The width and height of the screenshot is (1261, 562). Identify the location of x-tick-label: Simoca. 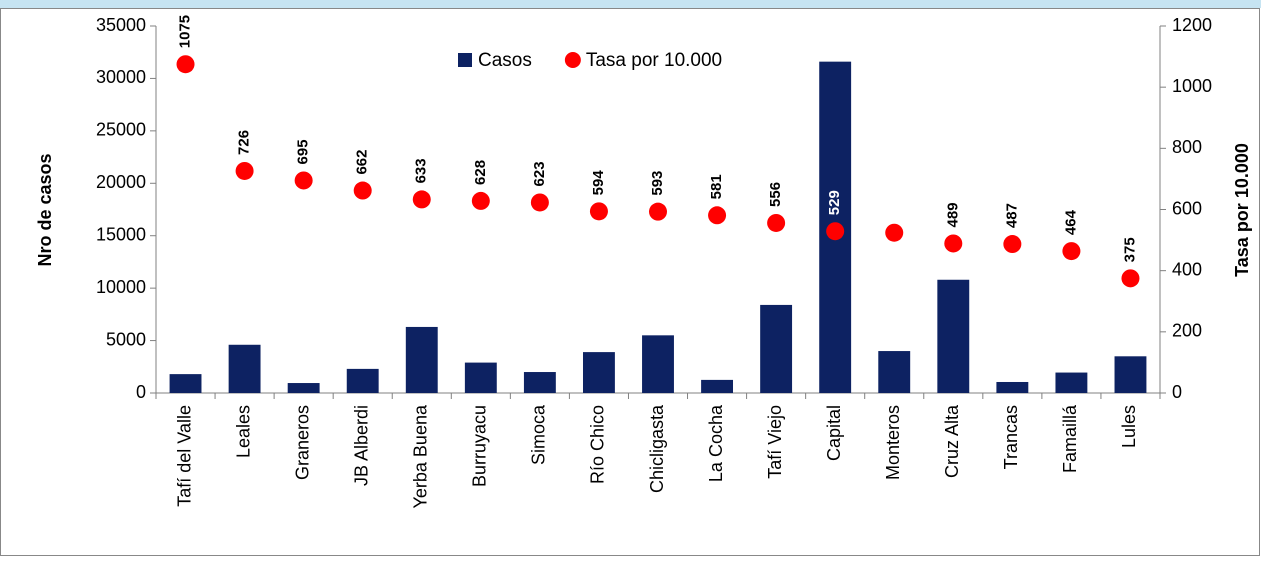
(539, 434).